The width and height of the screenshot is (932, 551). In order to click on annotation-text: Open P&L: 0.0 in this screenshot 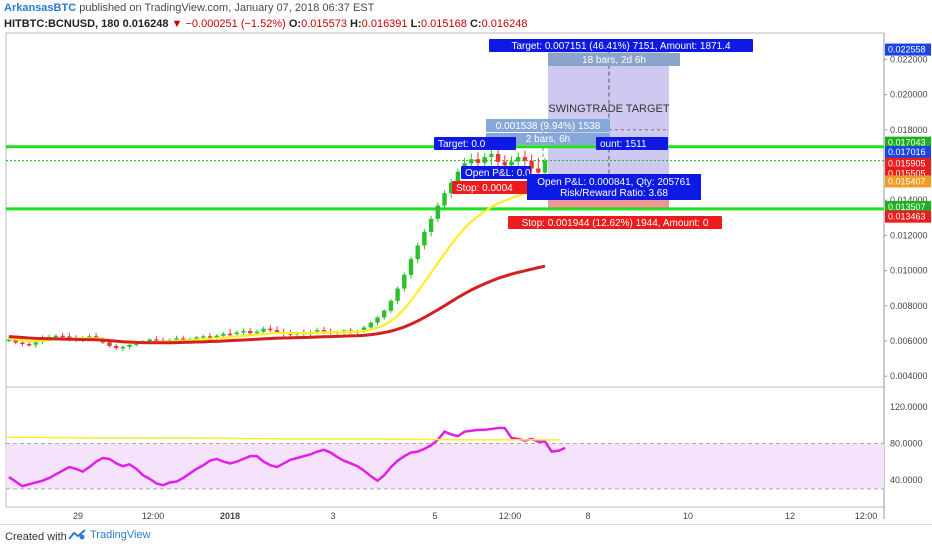, I will do `click(498, 173)`.